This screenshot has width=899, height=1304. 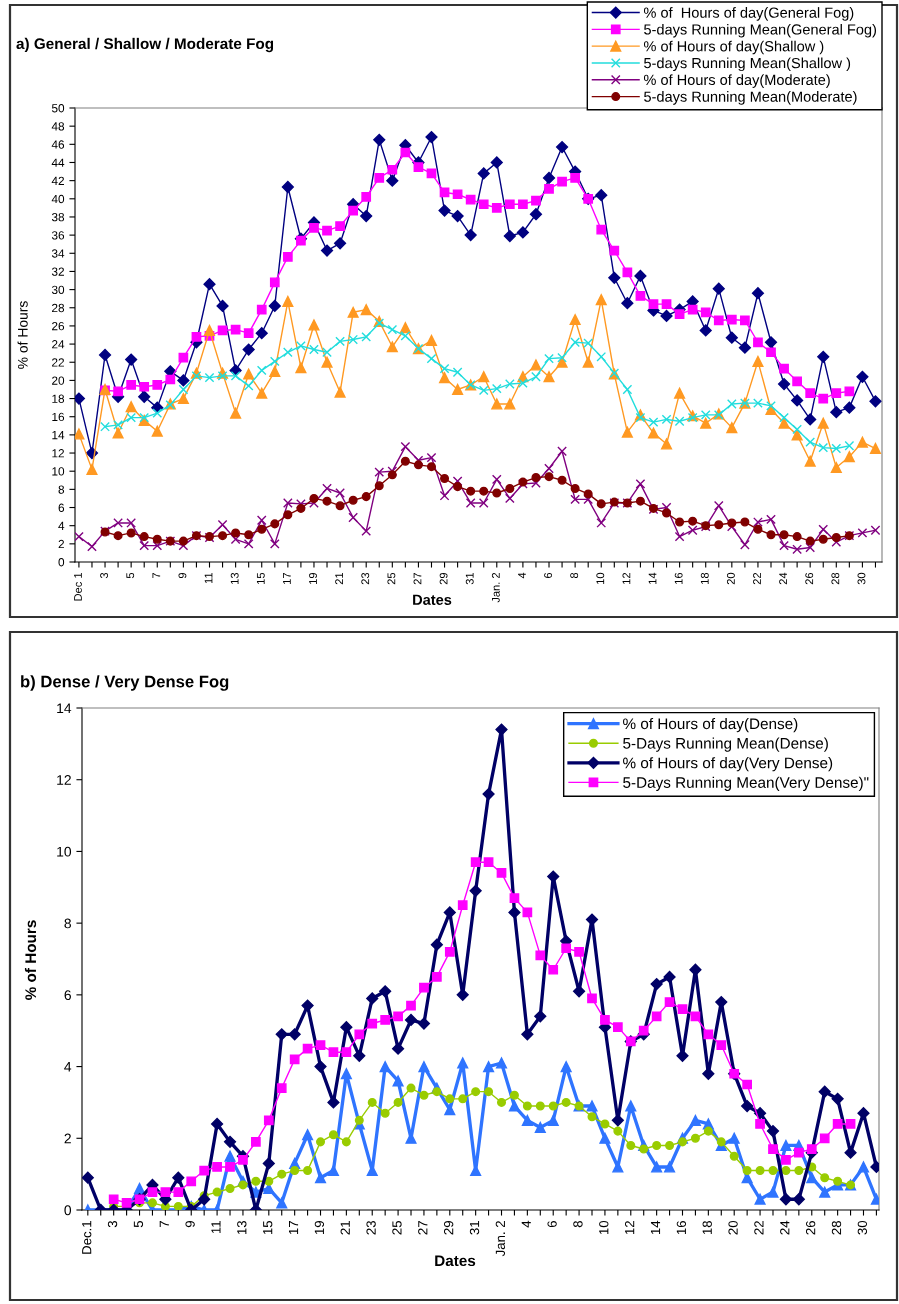 What do you see at coordinates (58, 126) in the screenshot?
I see `y-tick-label: 48` at bounding box center [58, 126].